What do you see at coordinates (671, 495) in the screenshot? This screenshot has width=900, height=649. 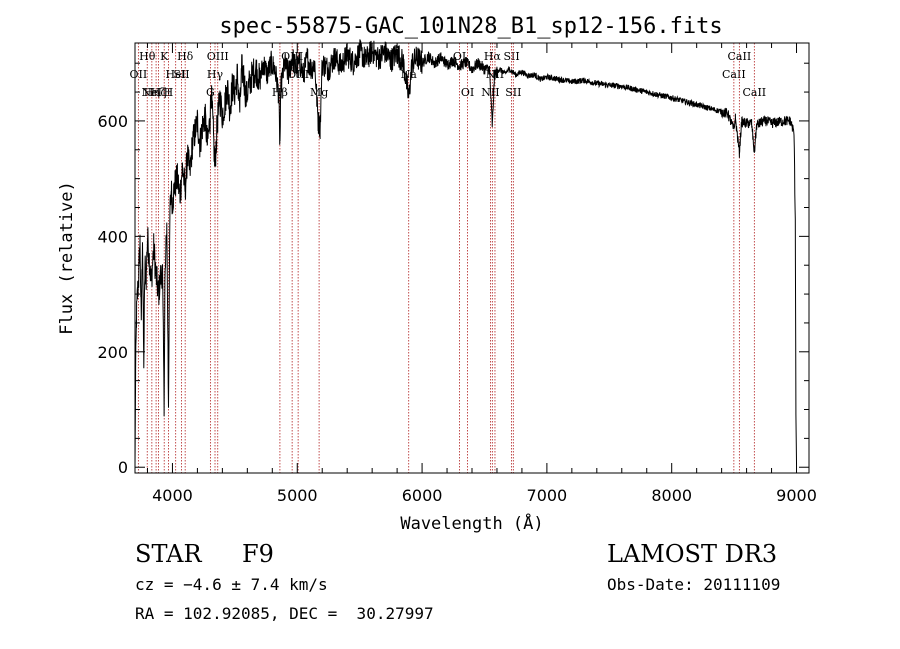 I see `x-tick-label: 8000` at bounding box center [671, 495].